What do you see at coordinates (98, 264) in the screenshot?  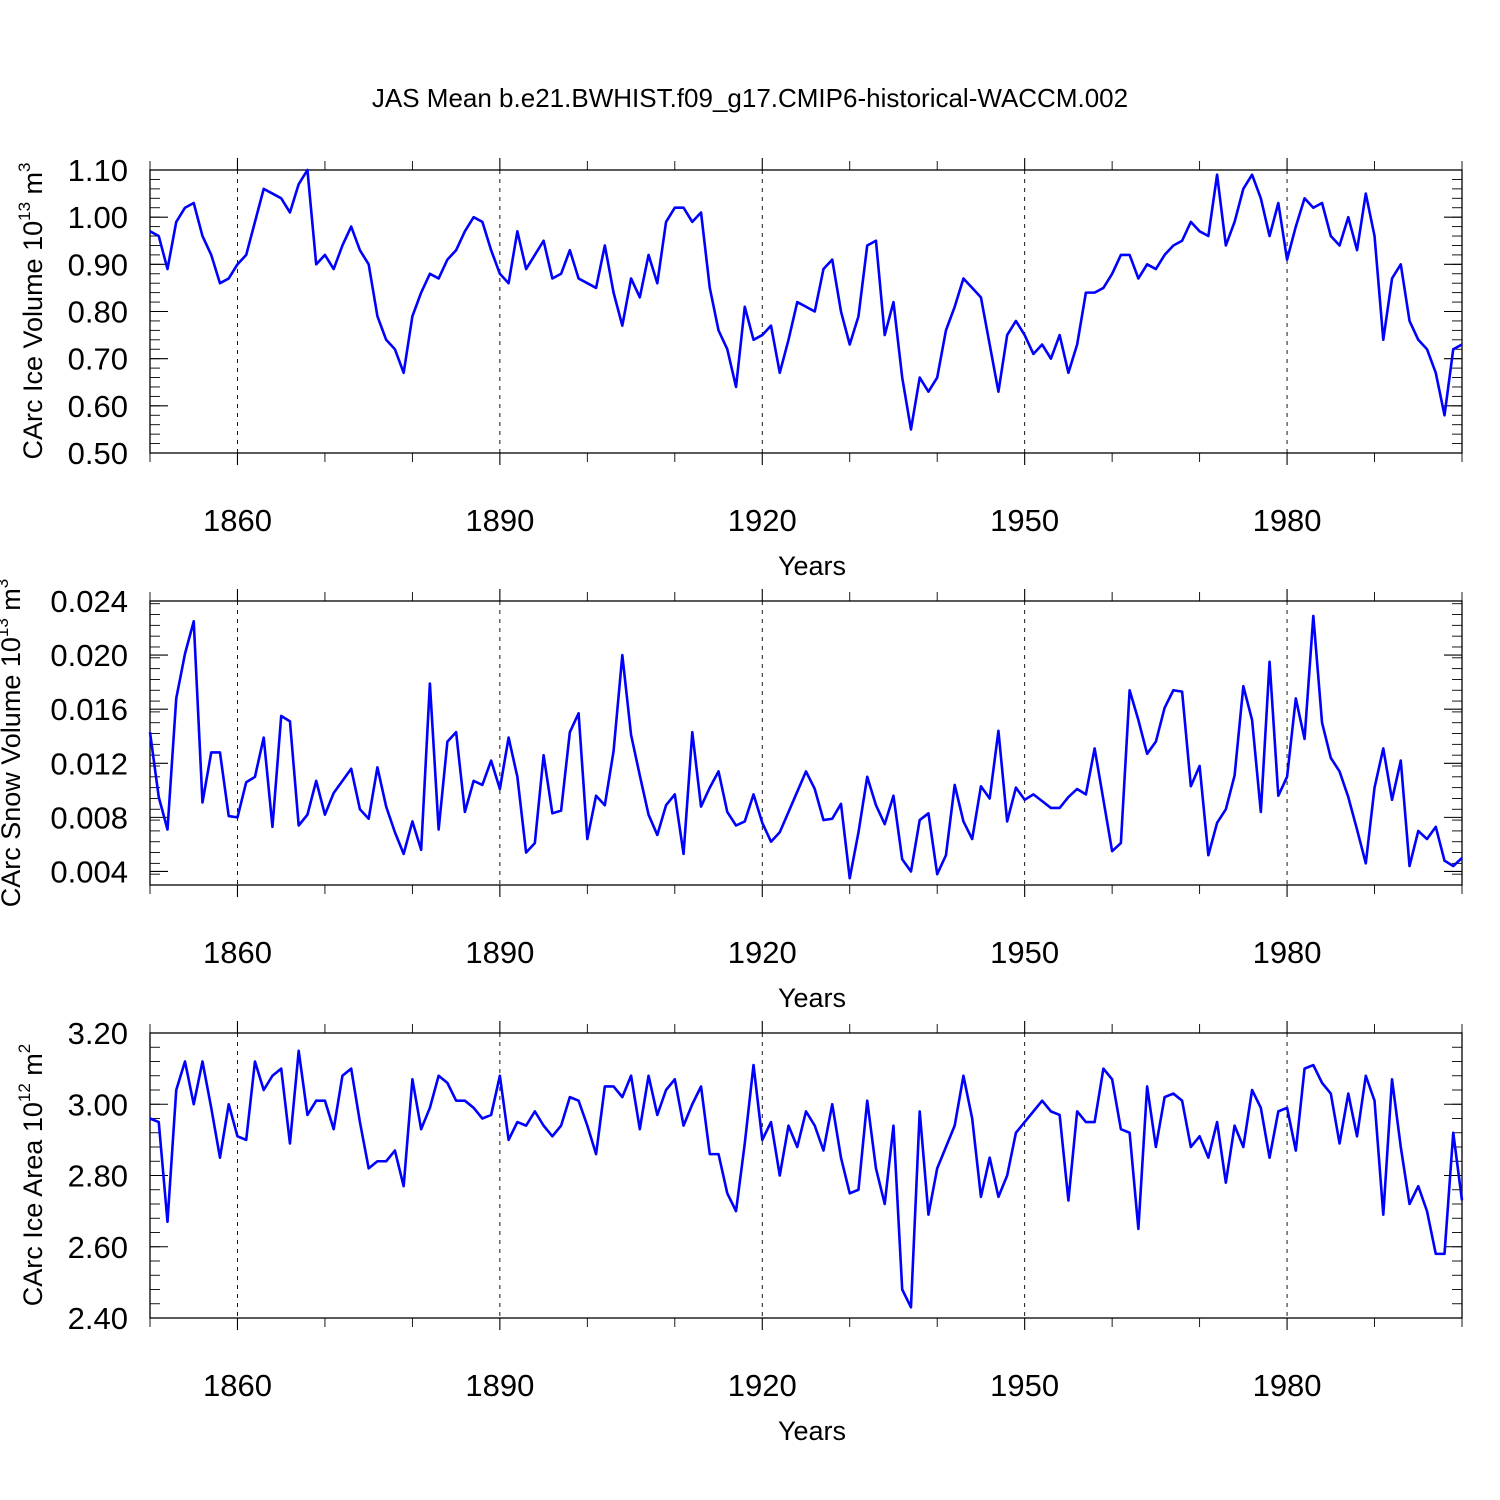 I see `y-tick-label: 0.90` at bounding box center [98, 264].